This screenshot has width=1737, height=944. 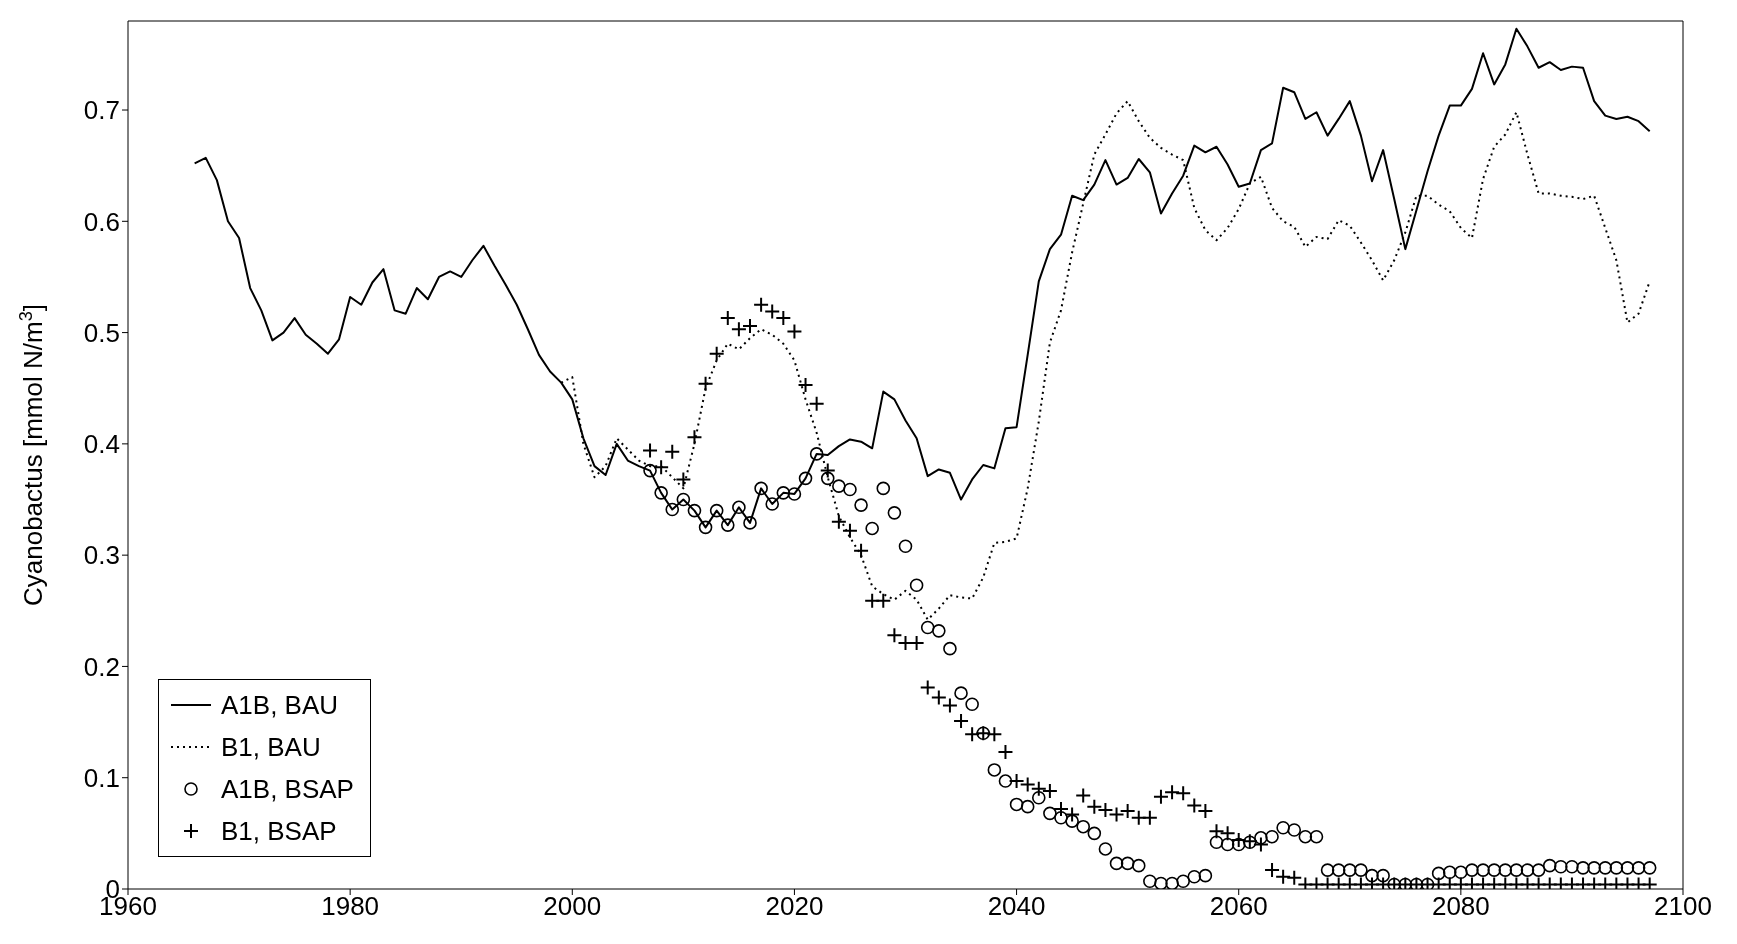 I want to click on y-tick-label: 0.2, so click(x=101, y=666).